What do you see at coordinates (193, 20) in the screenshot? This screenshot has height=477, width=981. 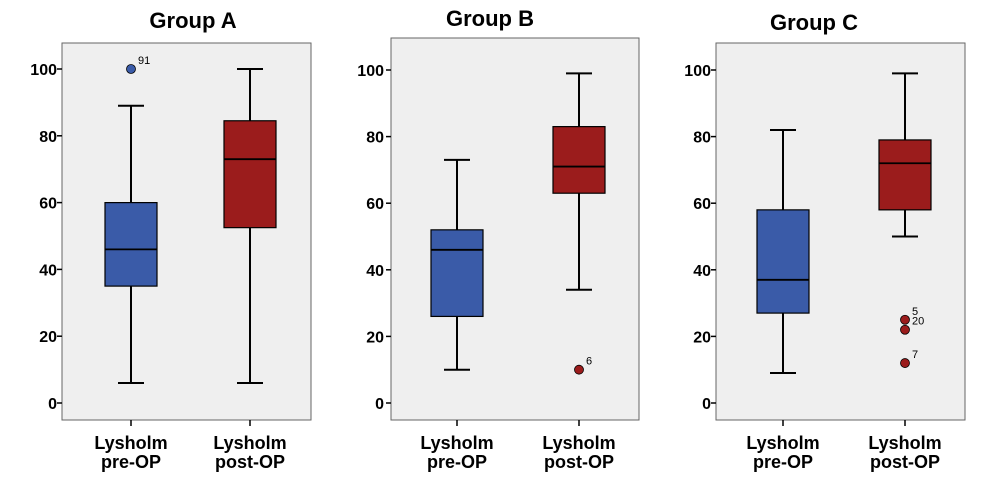 I see `panel-title-group-a: Group A` at bounding box center [193, 20].